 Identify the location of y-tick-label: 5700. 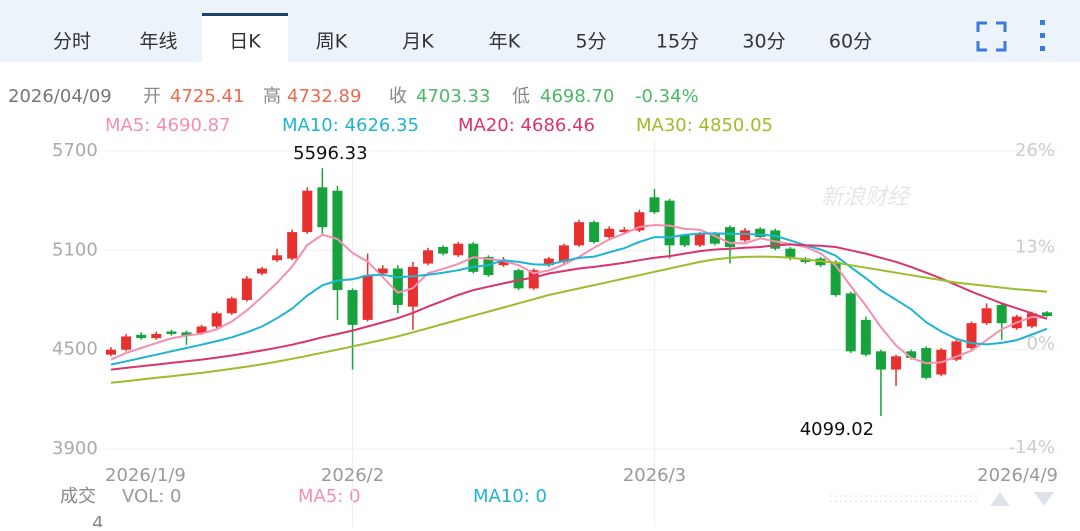
(75, 150).